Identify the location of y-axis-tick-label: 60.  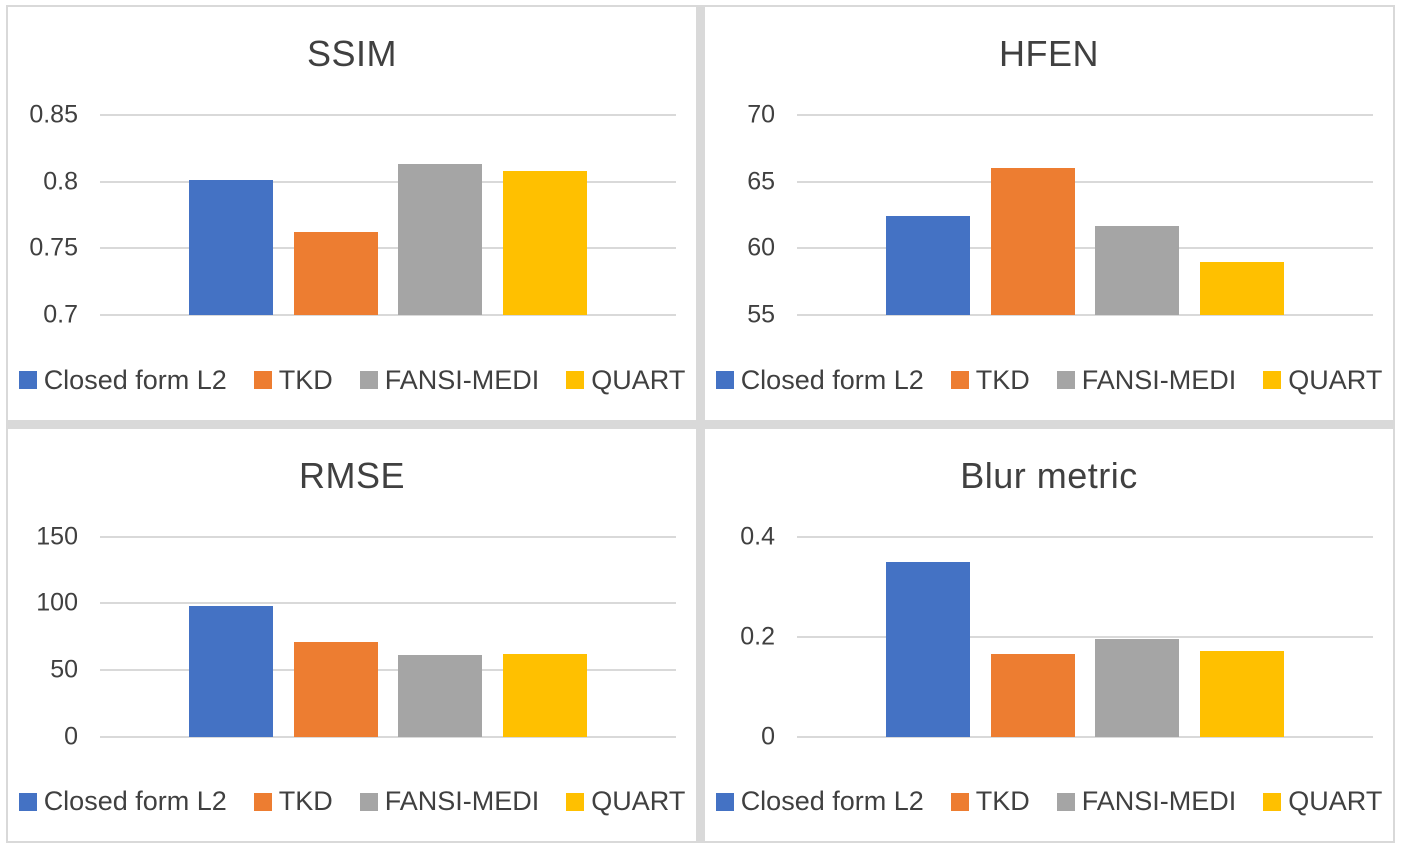
(761, 247).